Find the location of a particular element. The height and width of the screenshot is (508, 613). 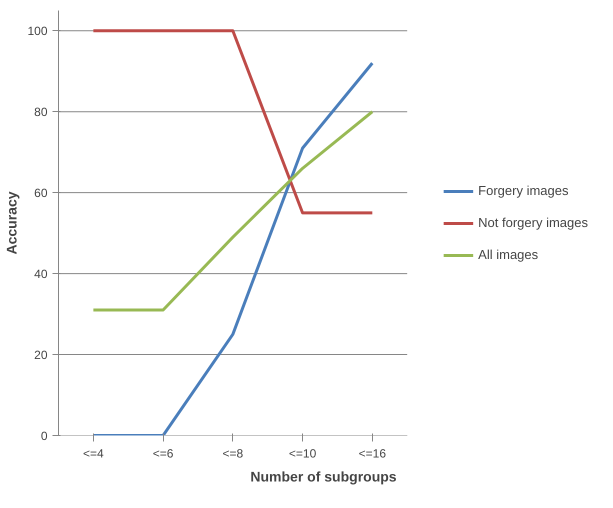

y-axis-title: Accuracy is located at coordinates (11, 223).